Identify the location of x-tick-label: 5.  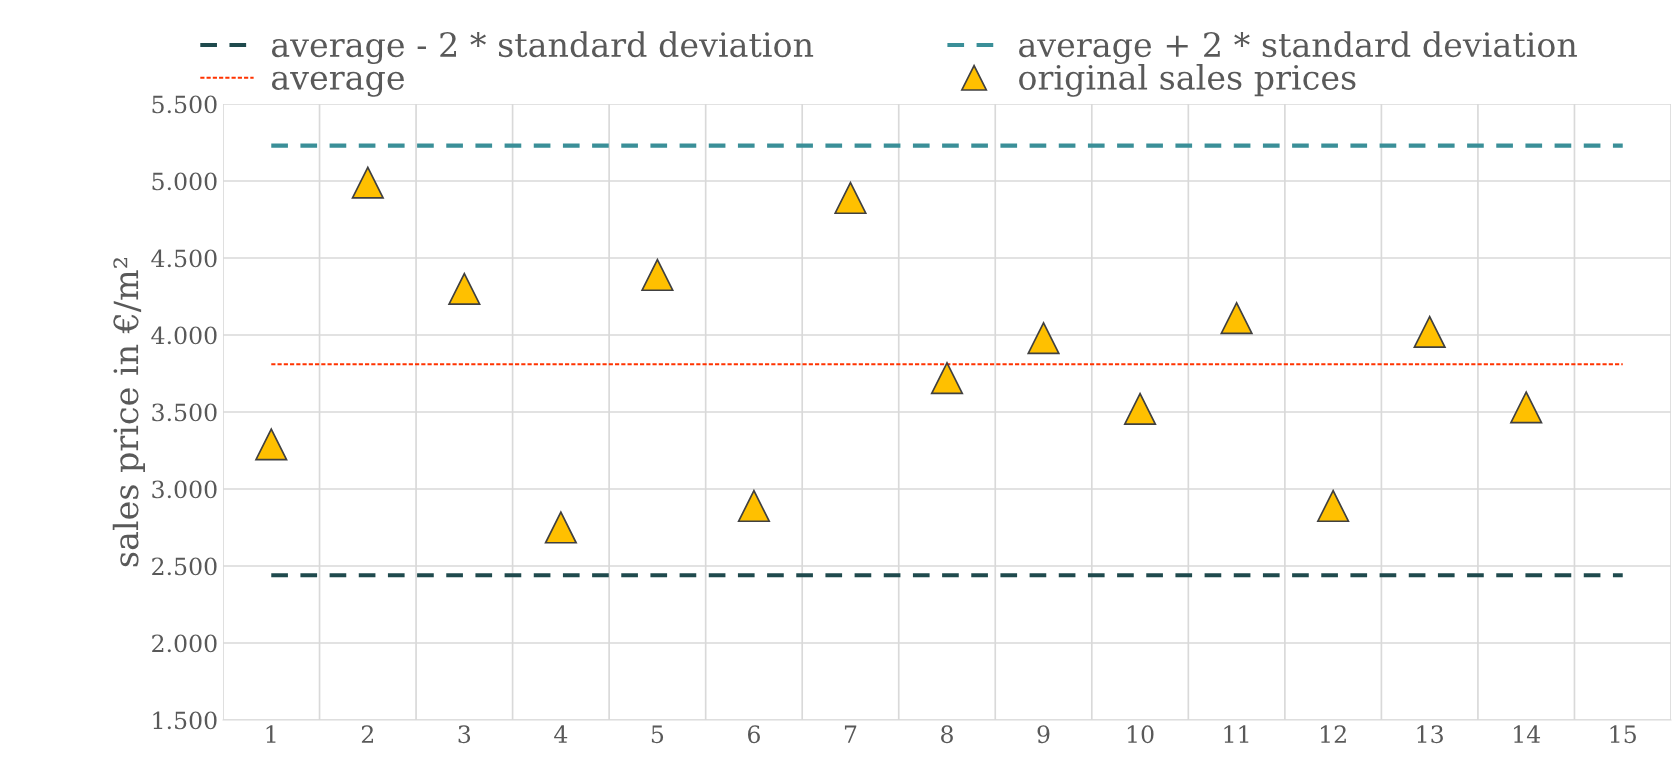
(657, 734).